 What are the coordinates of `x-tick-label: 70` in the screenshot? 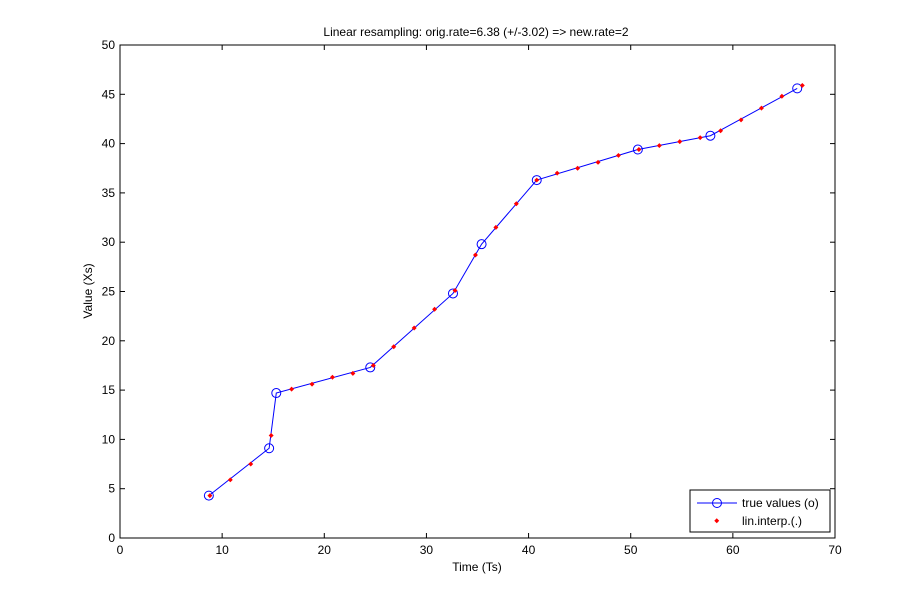 It's located at (835, 550).